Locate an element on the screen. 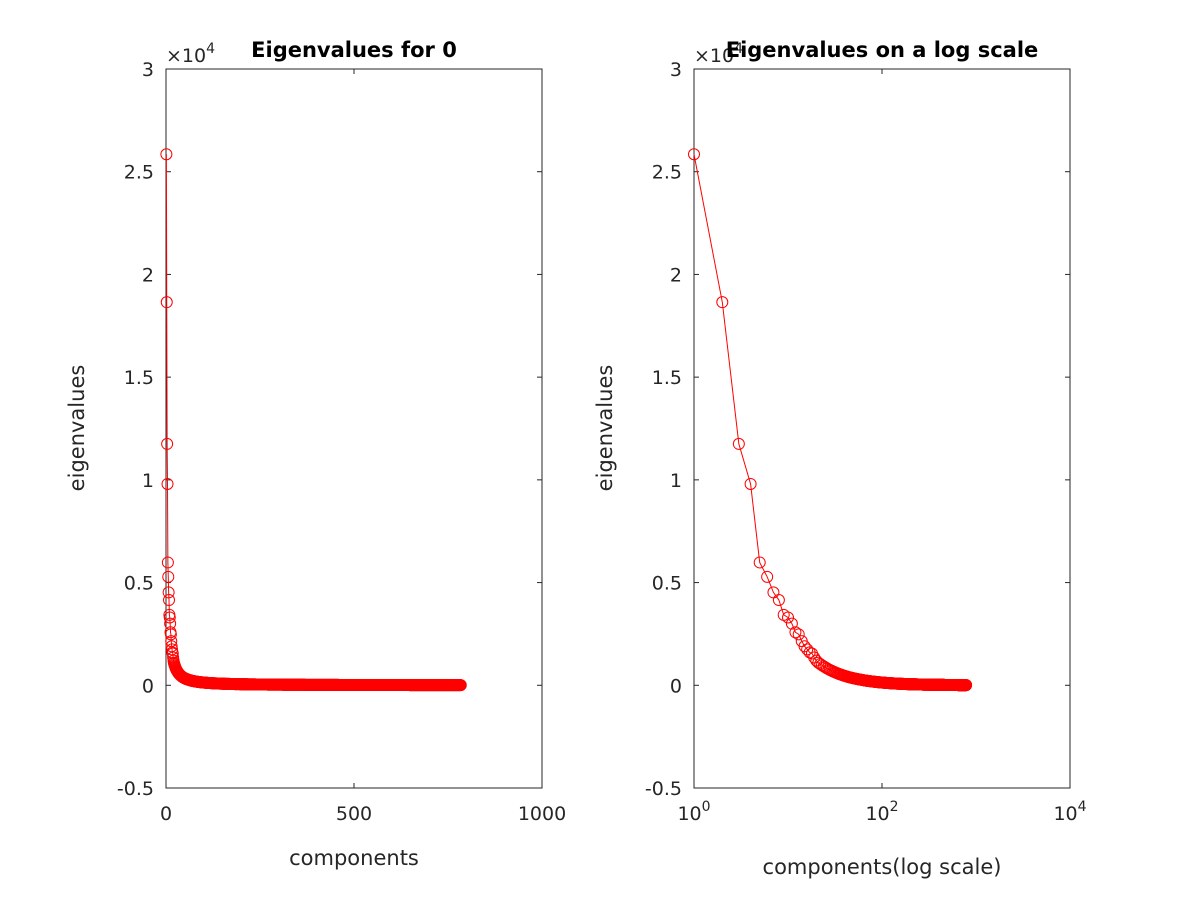 Image resolution: width=1200 pixels, height=900 pixels. x-tick-label: 10⁴ is located at coordinates (1069, 812).